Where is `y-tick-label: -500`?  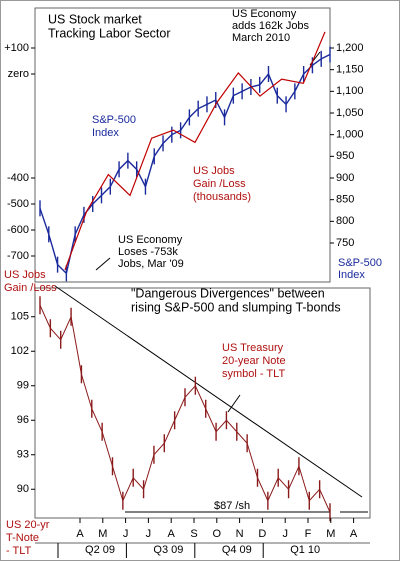
y-tick-label: -500 is located at coordinates (18, 204).